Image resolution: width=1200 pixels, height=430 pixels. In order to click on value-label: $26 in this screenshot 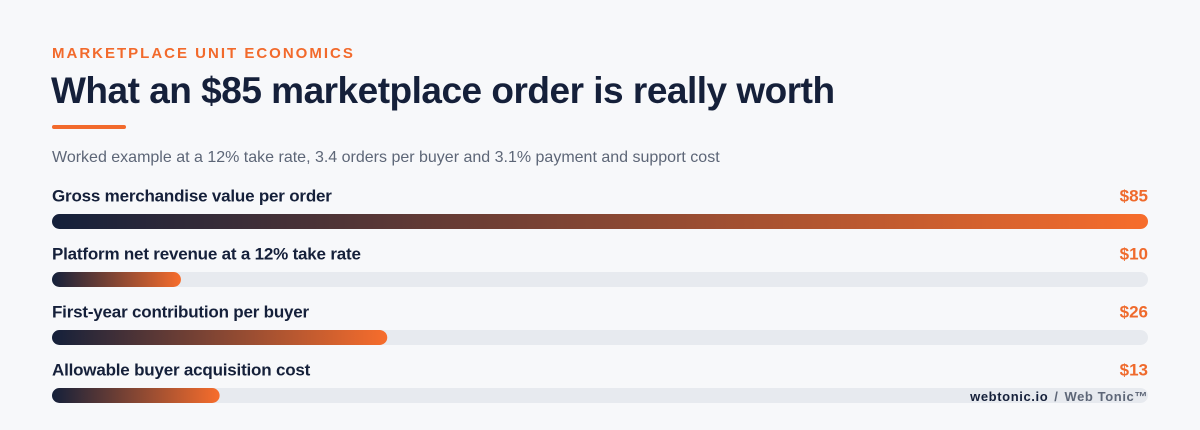, I will do `click(1134, 311)`.